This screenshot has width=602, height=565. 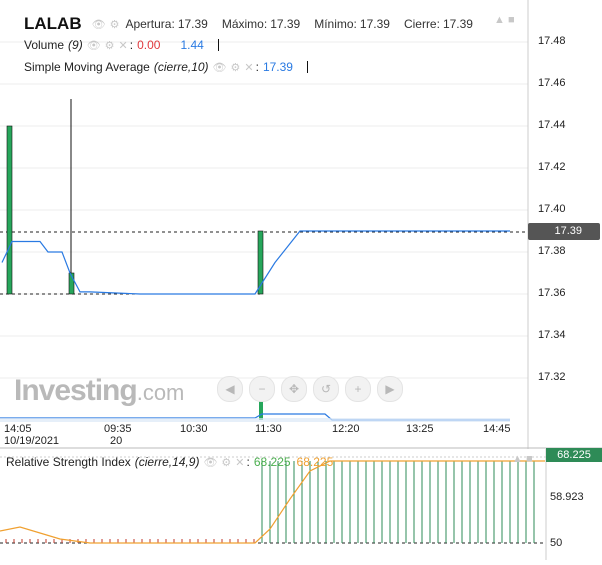 What do you see at coordinates (374, 24) in the screenshot?
I see `low-value: 17.39` at bounding box center [374, 24].